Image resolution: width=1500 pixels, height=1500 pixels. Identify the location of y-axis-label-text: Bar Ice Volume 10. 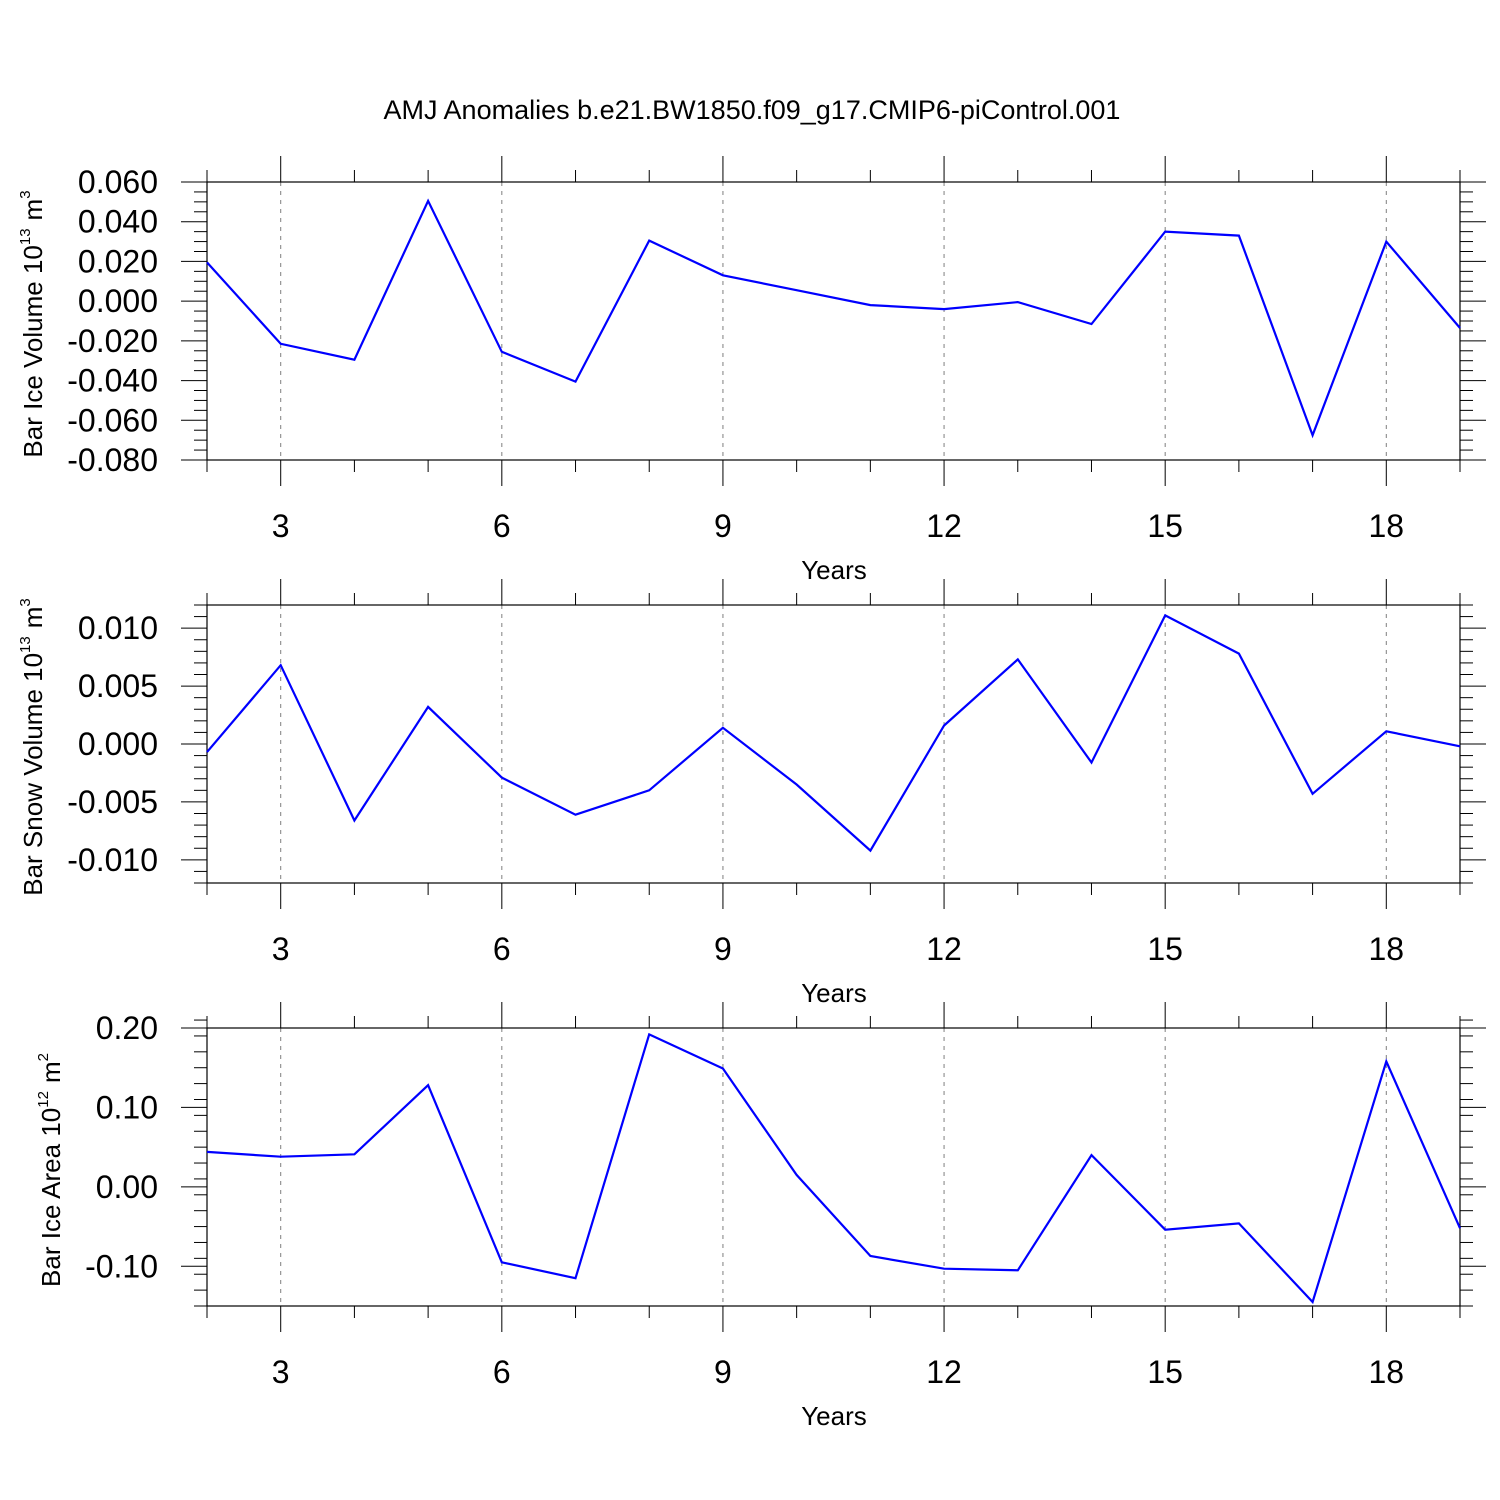
(33, 351).